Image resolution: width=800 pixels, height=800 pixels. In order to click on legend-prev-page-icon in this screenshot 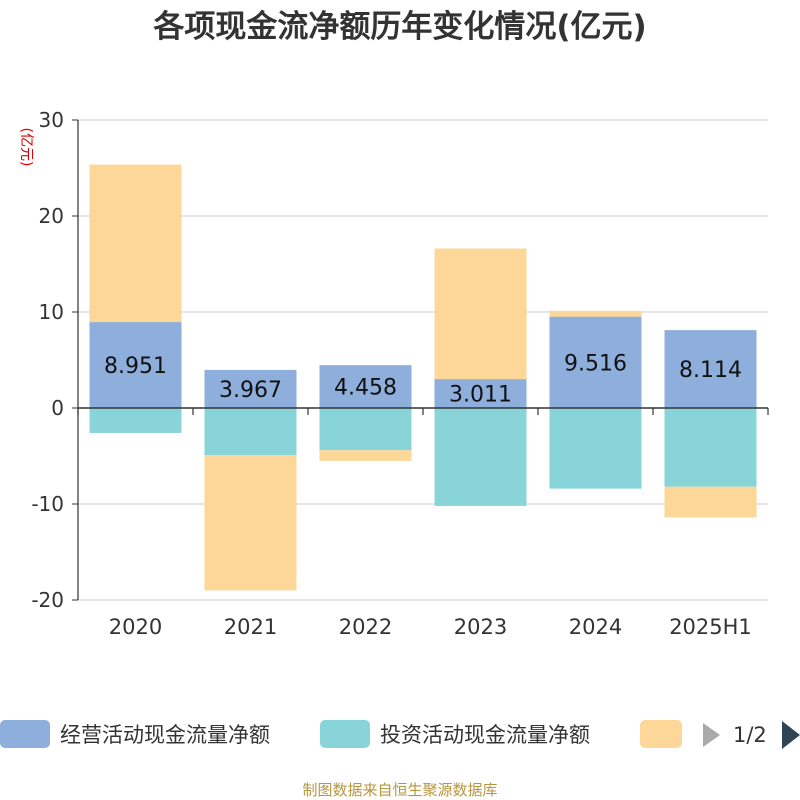, I will do `click(711, 735)`.